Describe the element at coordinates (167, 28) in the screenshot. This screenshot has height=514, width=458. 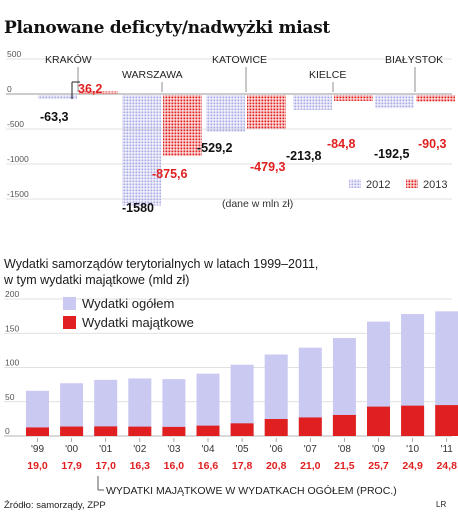
I see `chart-title: Planowane deficyty/nadwyżki miast` at that location.